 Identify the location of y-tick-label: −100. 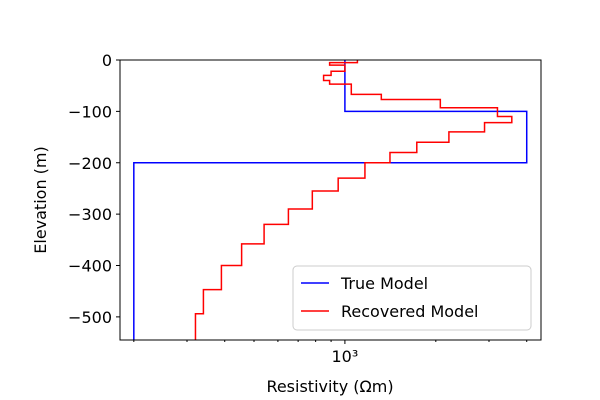
(90, 111).